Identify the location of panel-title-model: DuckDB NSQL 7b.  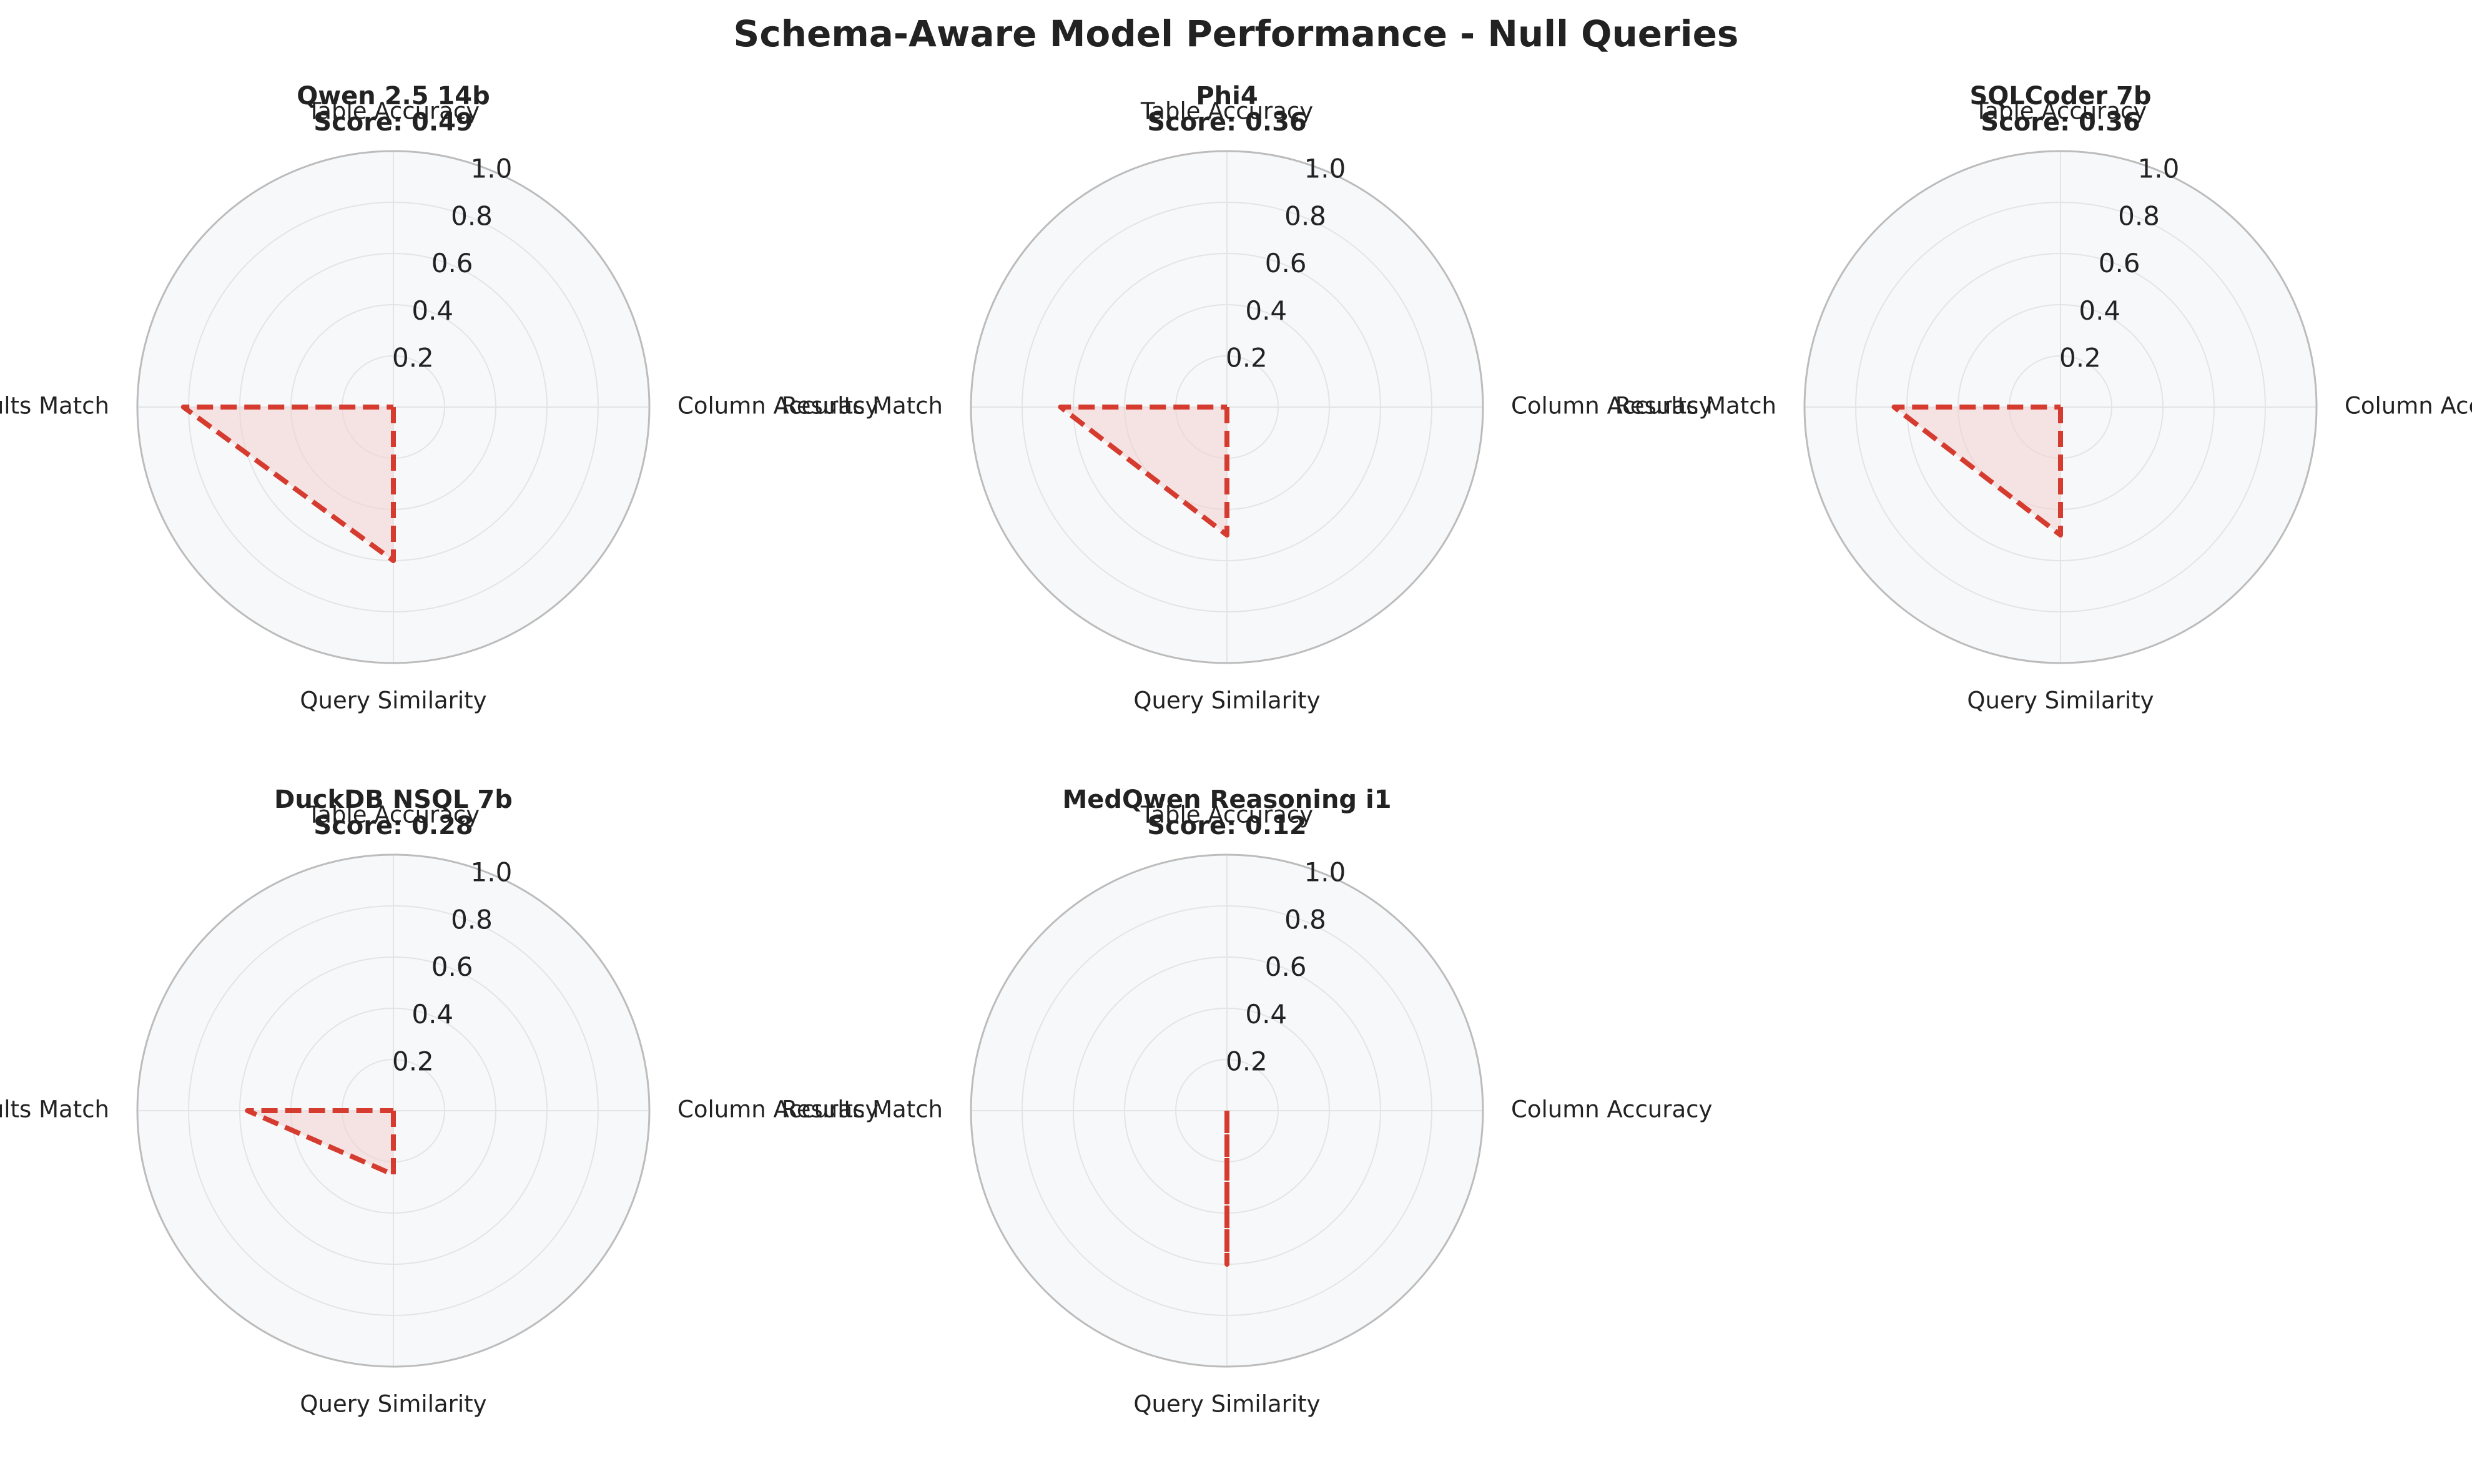
(393, 799).